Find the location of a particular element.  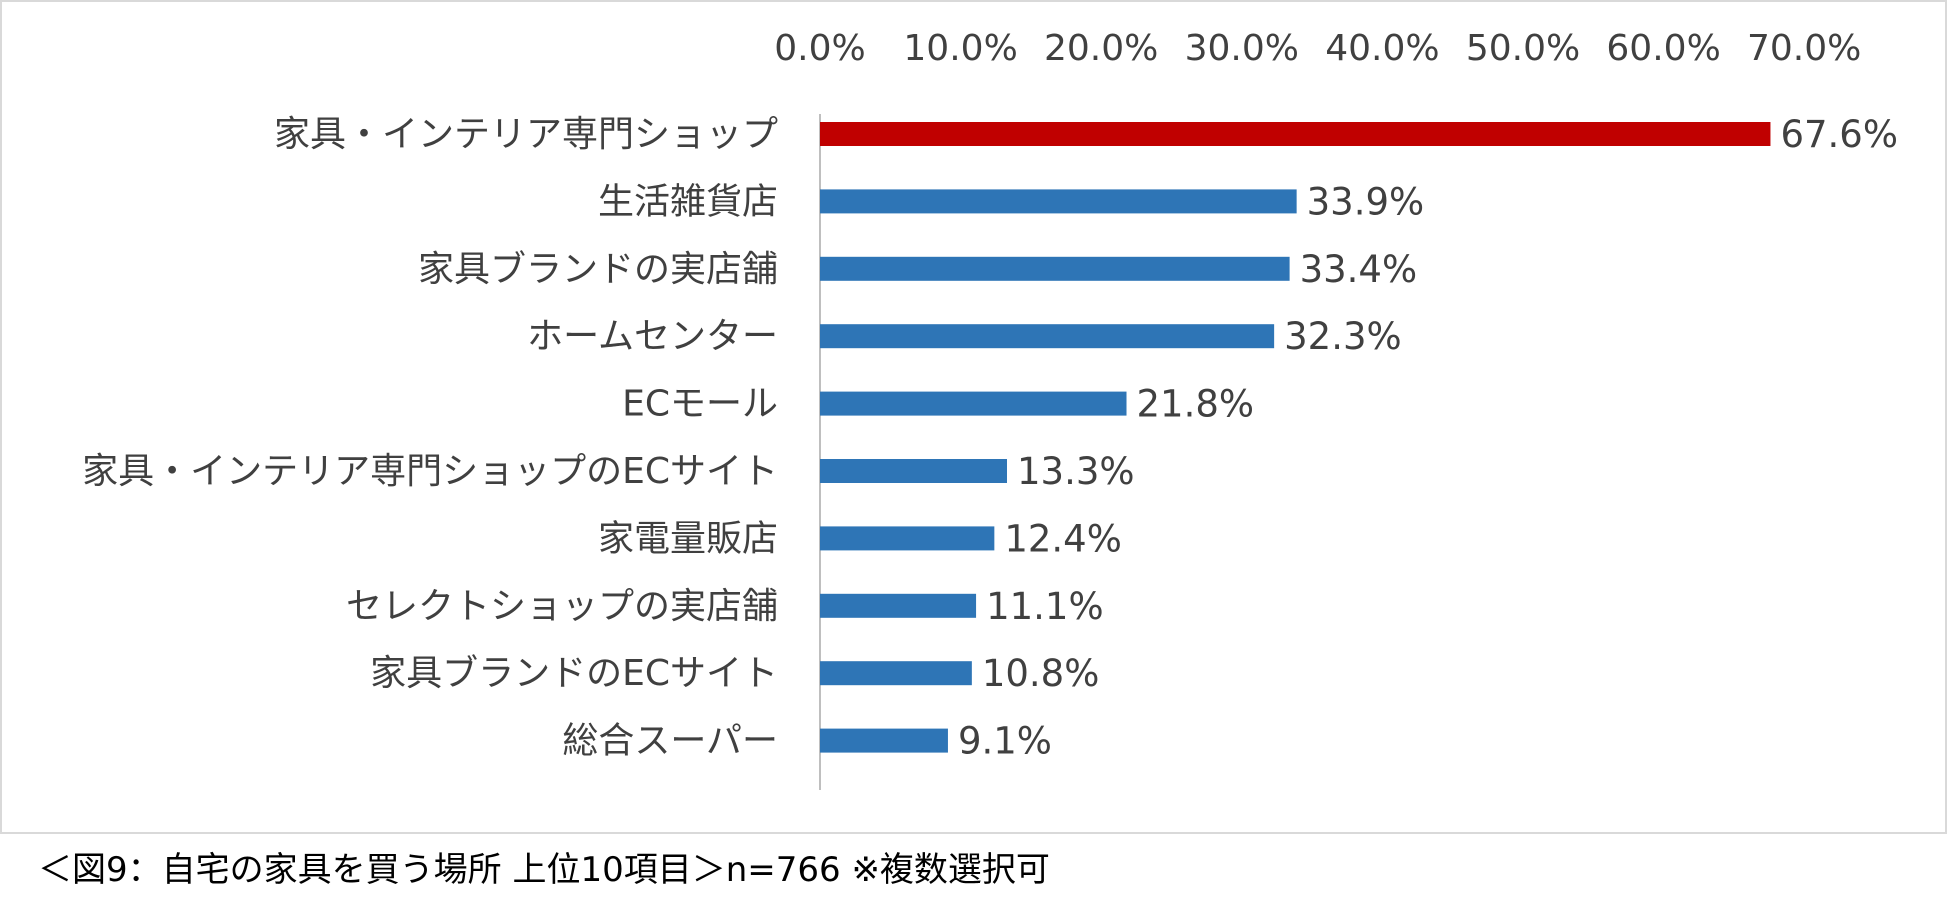

x-tick-label: 10.0% is located at coordinates (960, 48).